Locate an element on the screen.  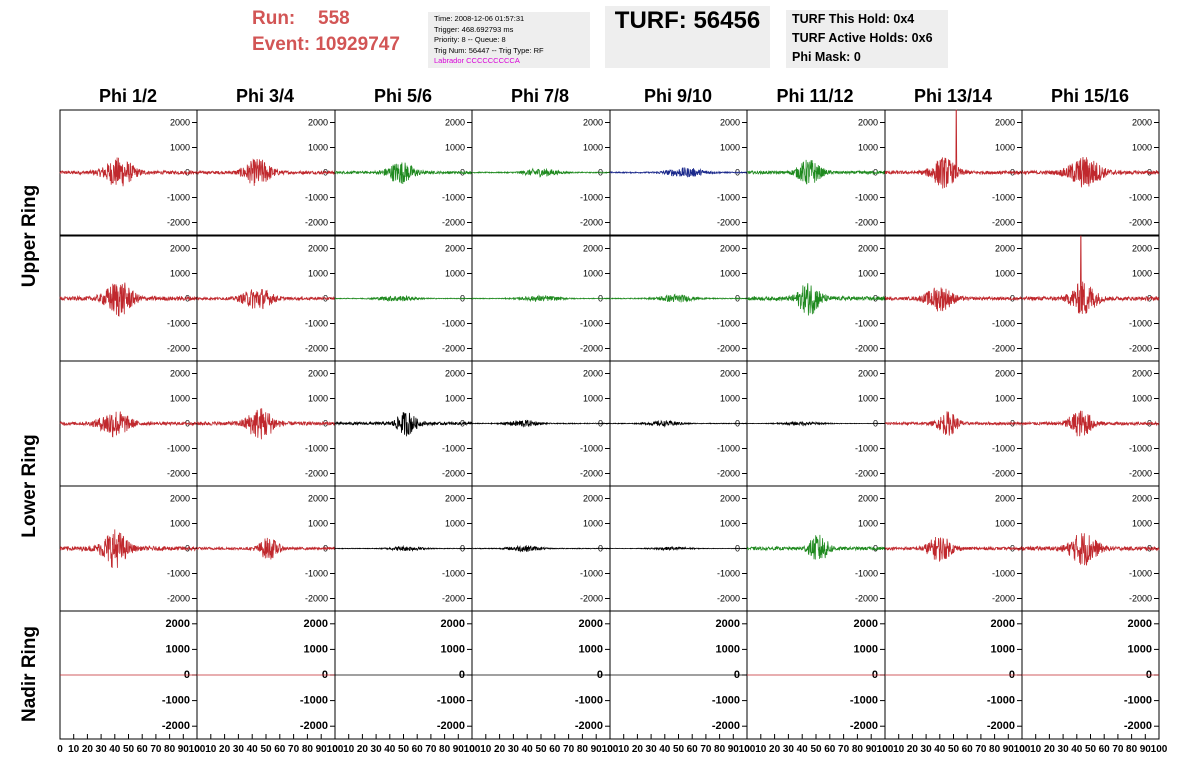
x-tick-label: 10 is located at coordinates (899, 749).